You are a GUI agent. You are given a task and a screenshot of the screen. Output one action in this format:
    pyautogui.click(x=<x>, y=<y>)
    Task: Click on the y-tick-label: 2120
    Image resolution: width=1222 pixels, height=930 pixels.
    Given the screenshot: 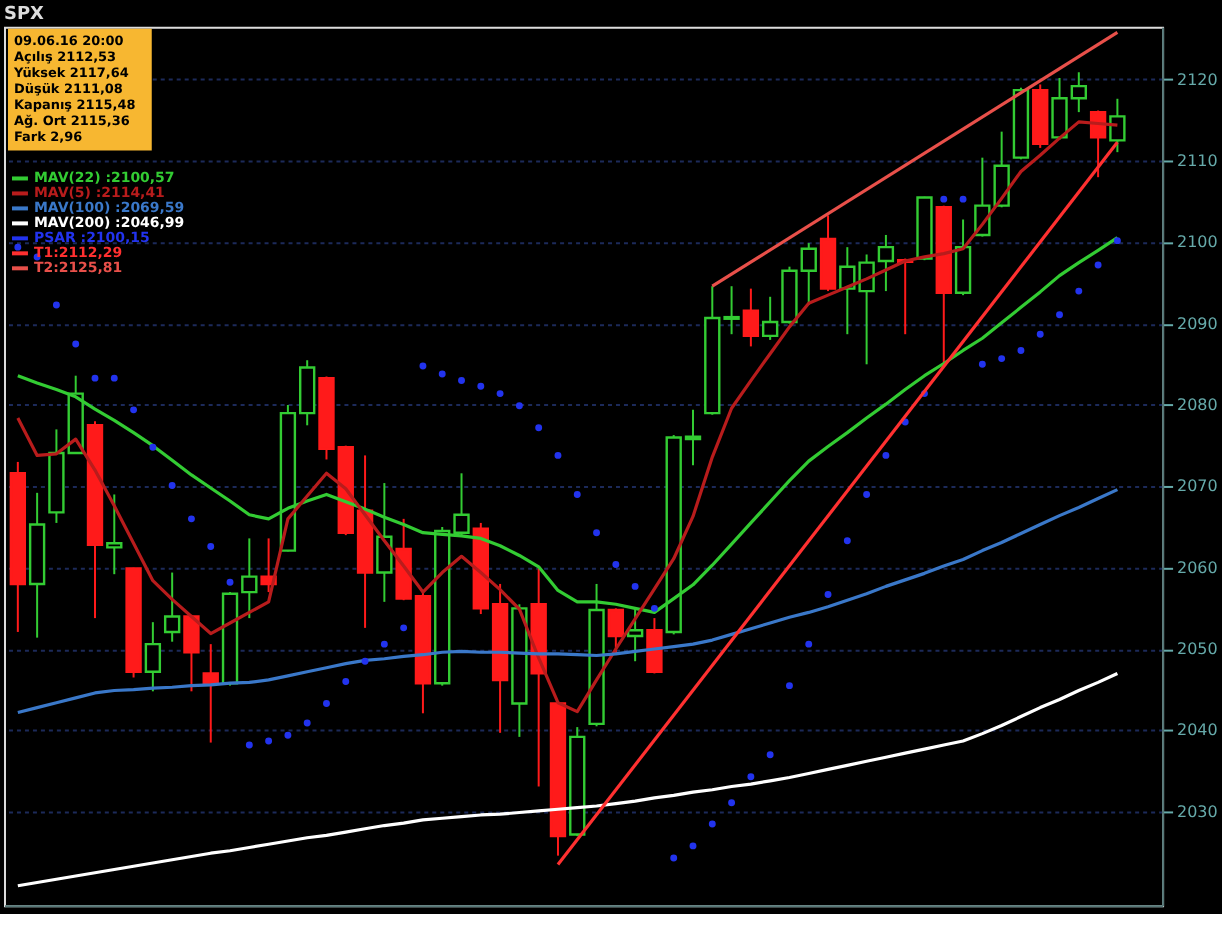 What is the action you would take?
    pyautogui.click(x=1197, y=79)
    